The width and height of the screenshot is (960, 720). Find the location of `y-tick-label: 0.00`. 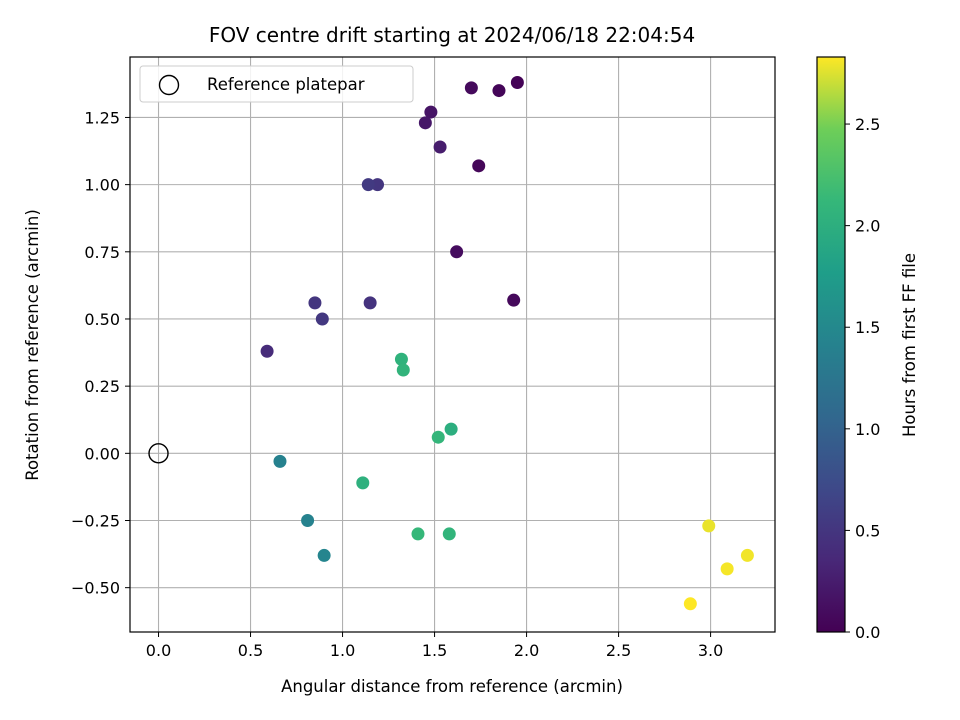

y-tick-label: 0.00 is located at coordinates (102, 453).